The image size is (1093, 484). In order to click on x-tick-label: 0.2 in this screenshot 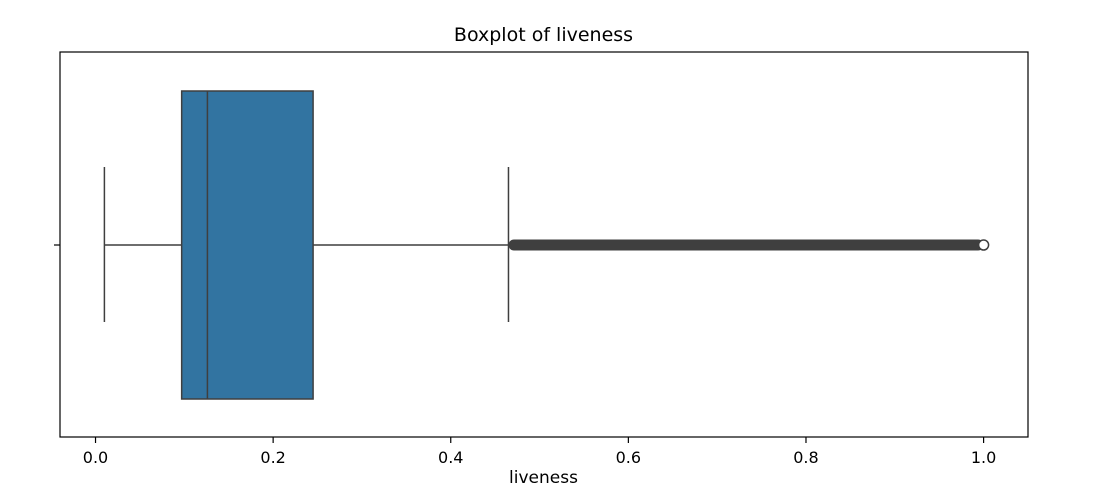, I will do `click(272, 457)`.